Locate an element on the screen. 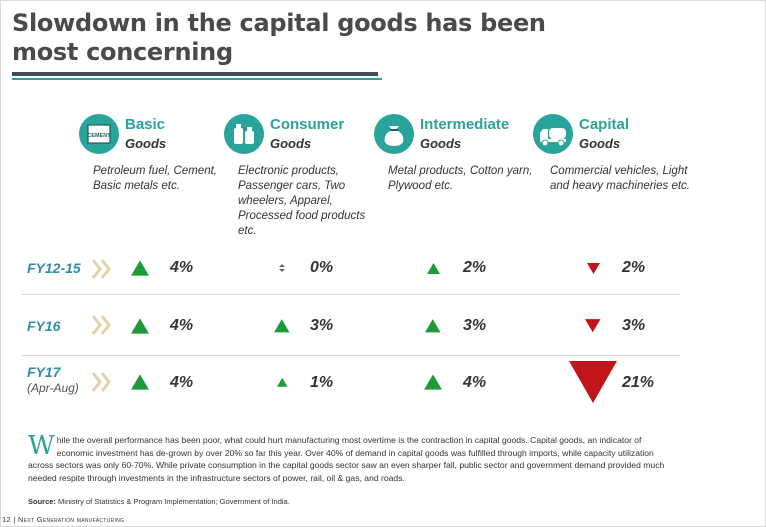  row-label-fy12-15: FY12-15 is located at coordinates (54, 268).